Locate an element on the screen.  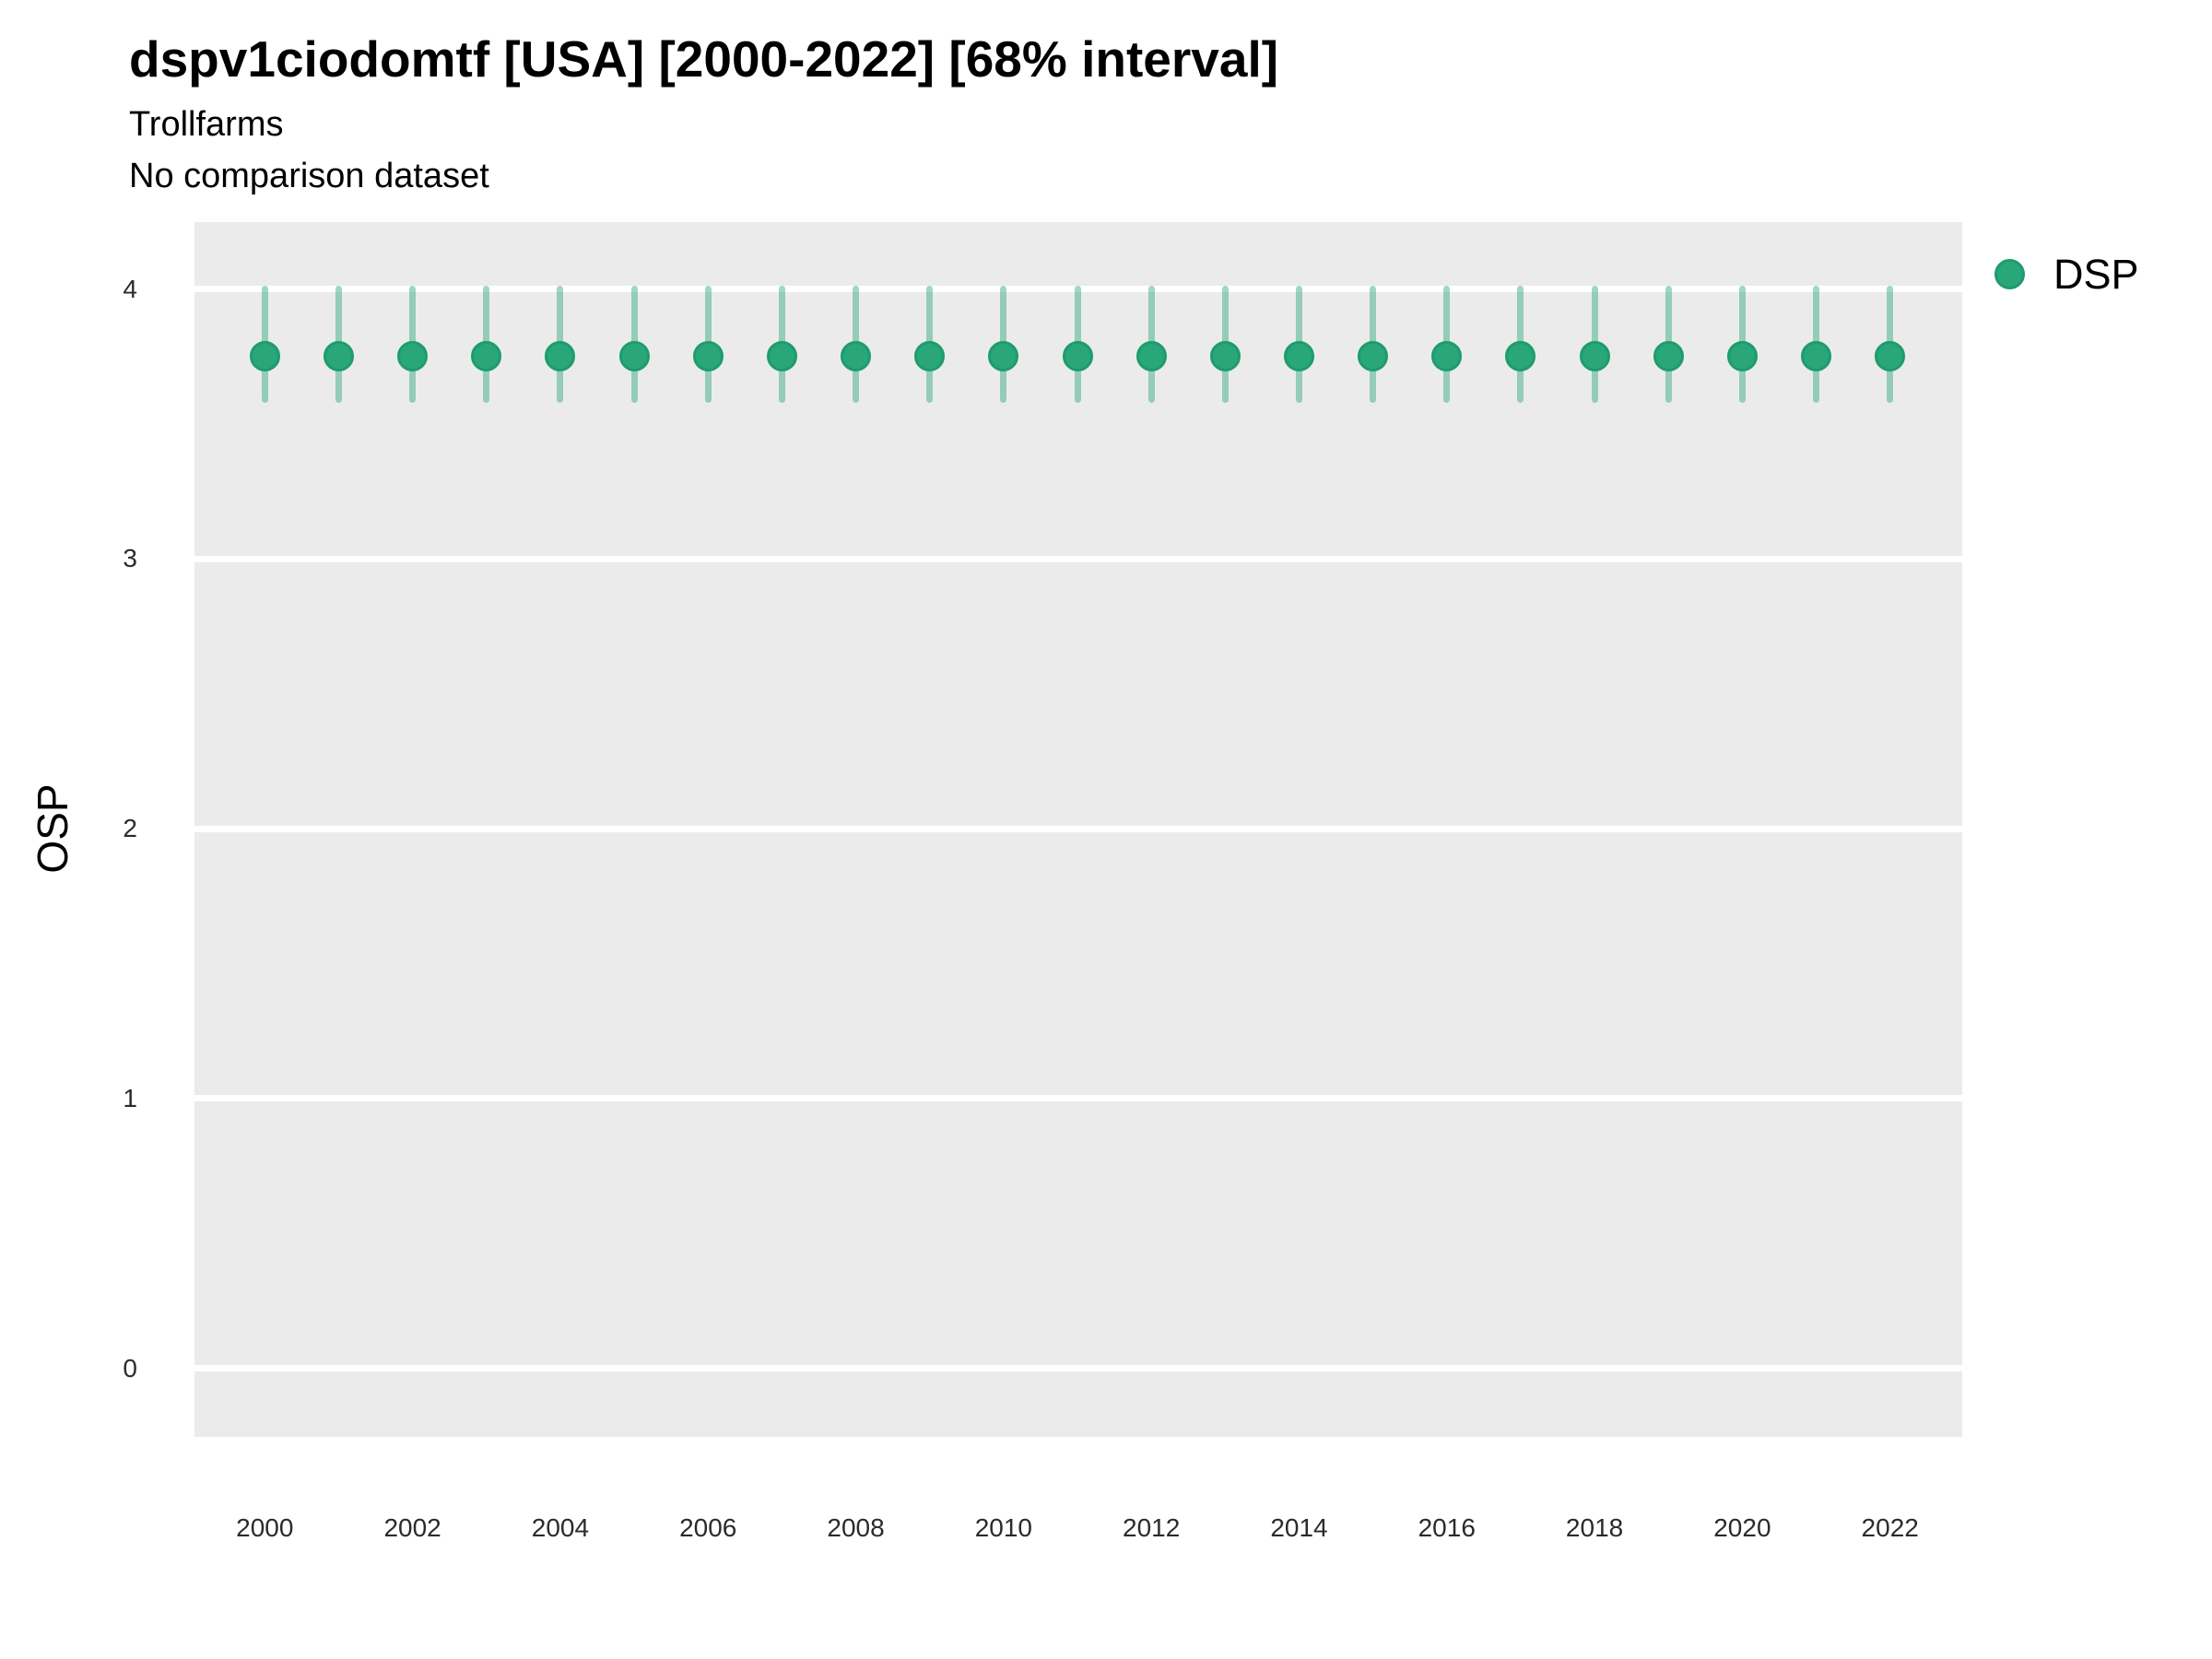
y-tick-label: 1 is located at coordinates (130, 1097).